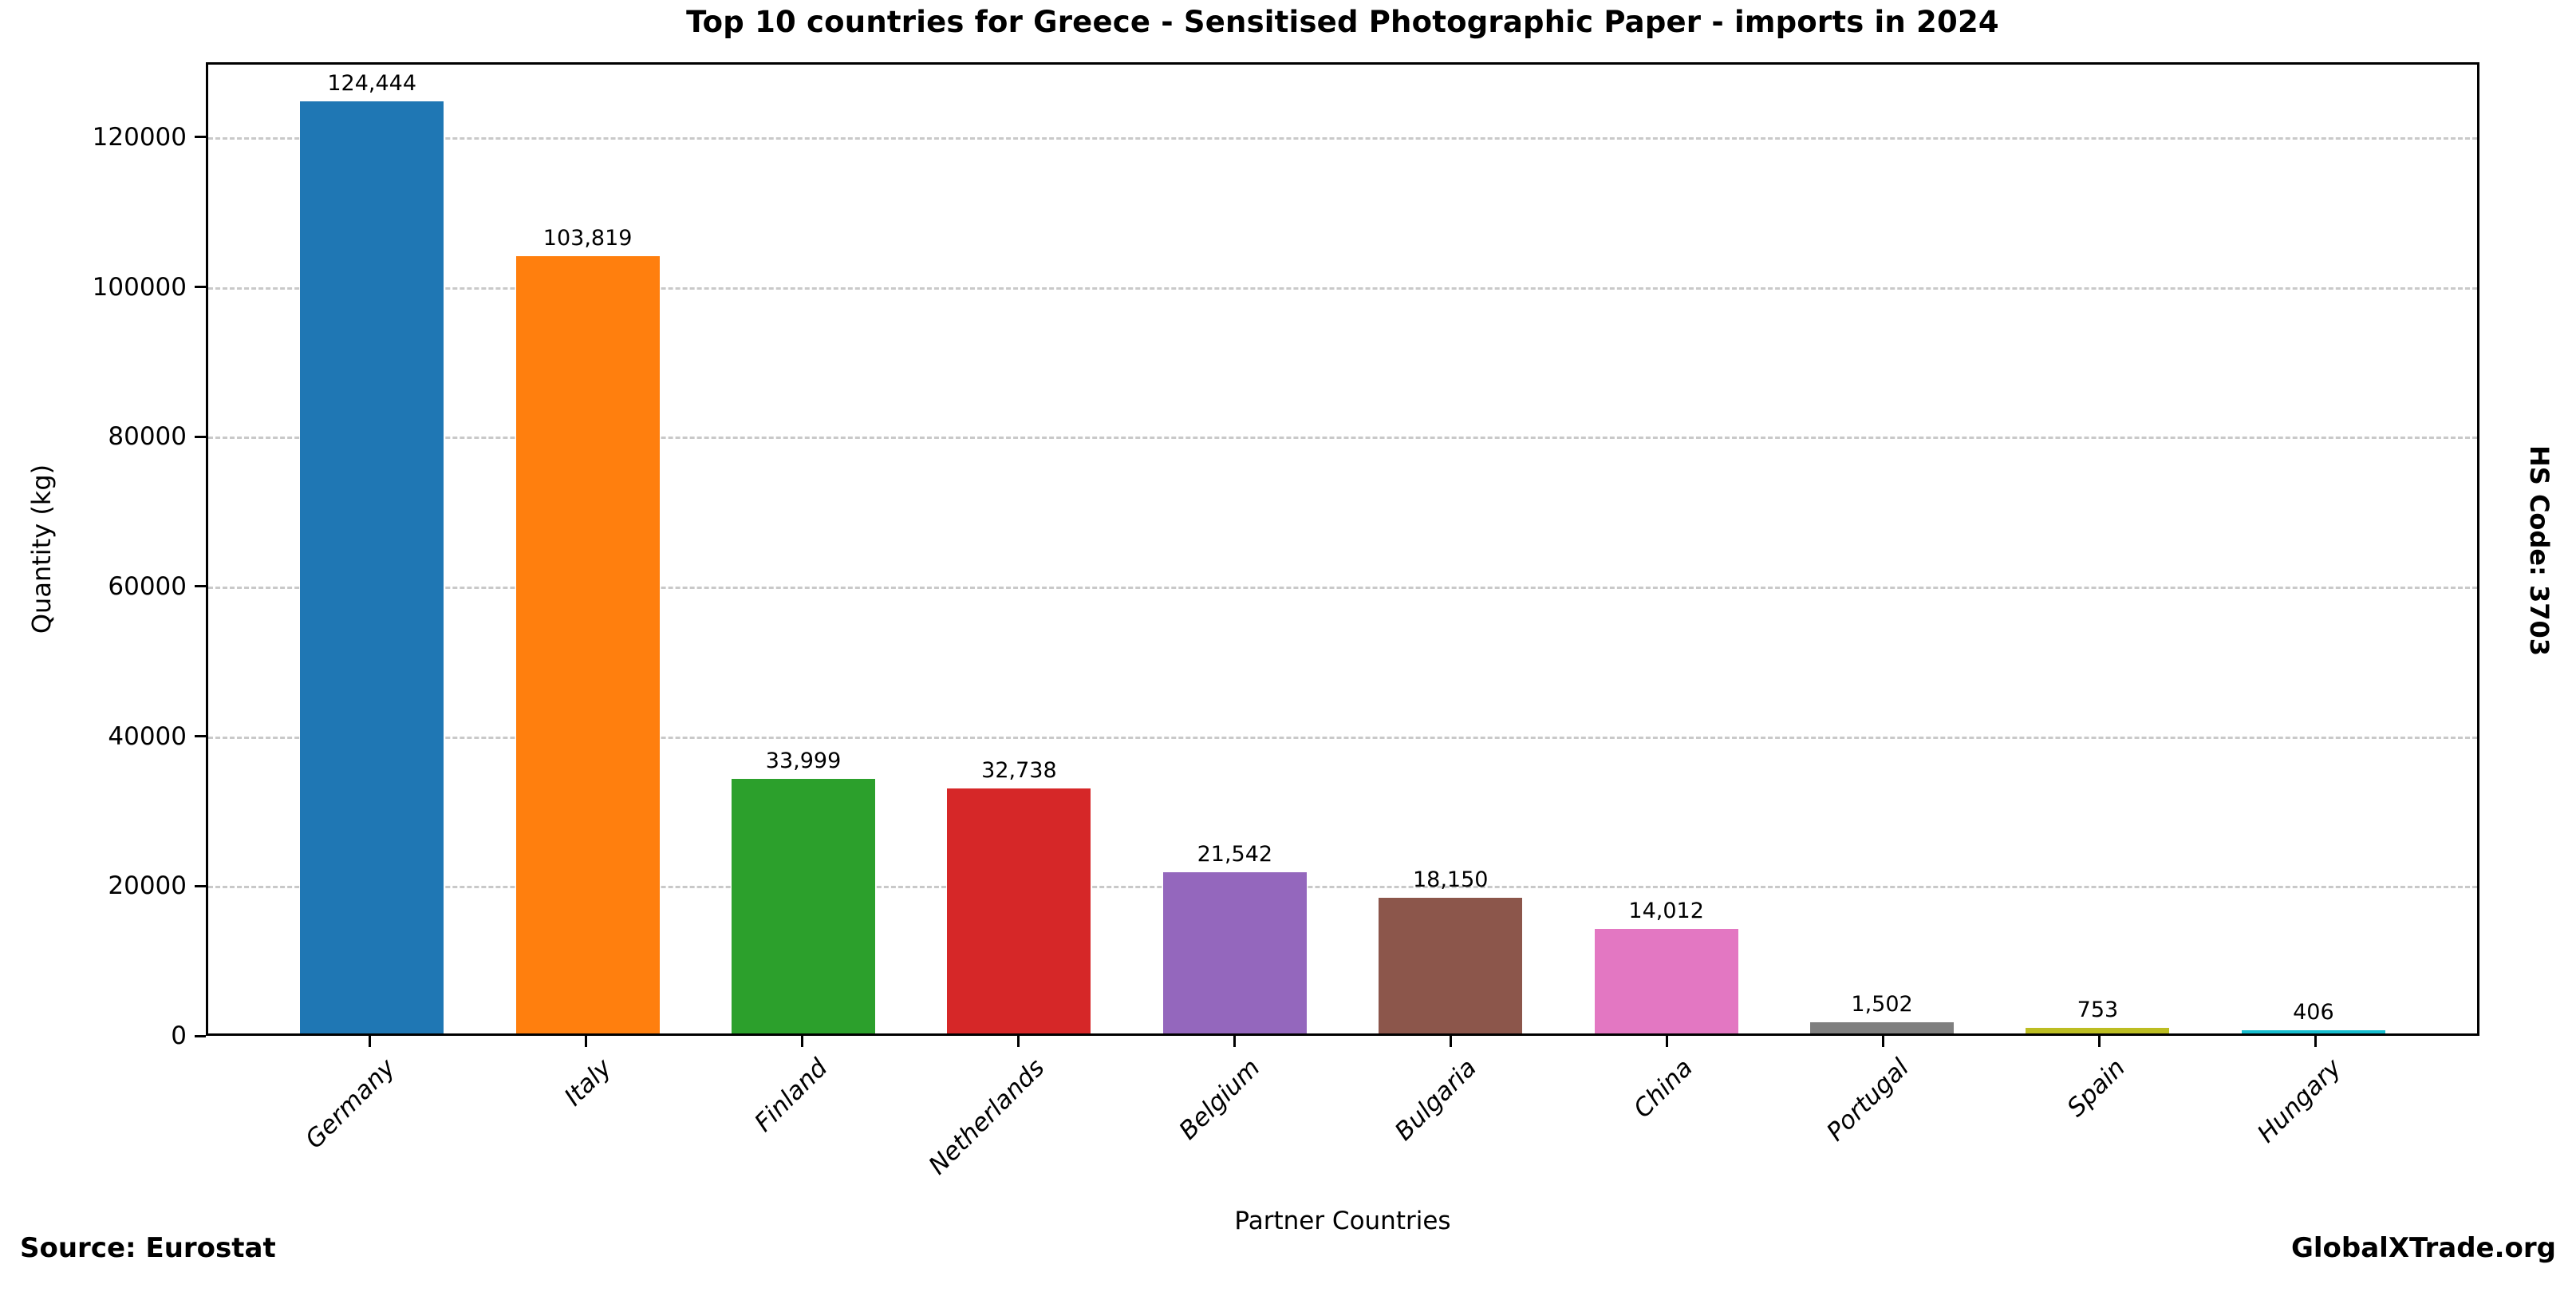 The height and width of the screenshot is (1296, 2576). Describe the element at coordinates (147, 736) in the screenshot. I see `ytick-label-40000: 40000` at that location.